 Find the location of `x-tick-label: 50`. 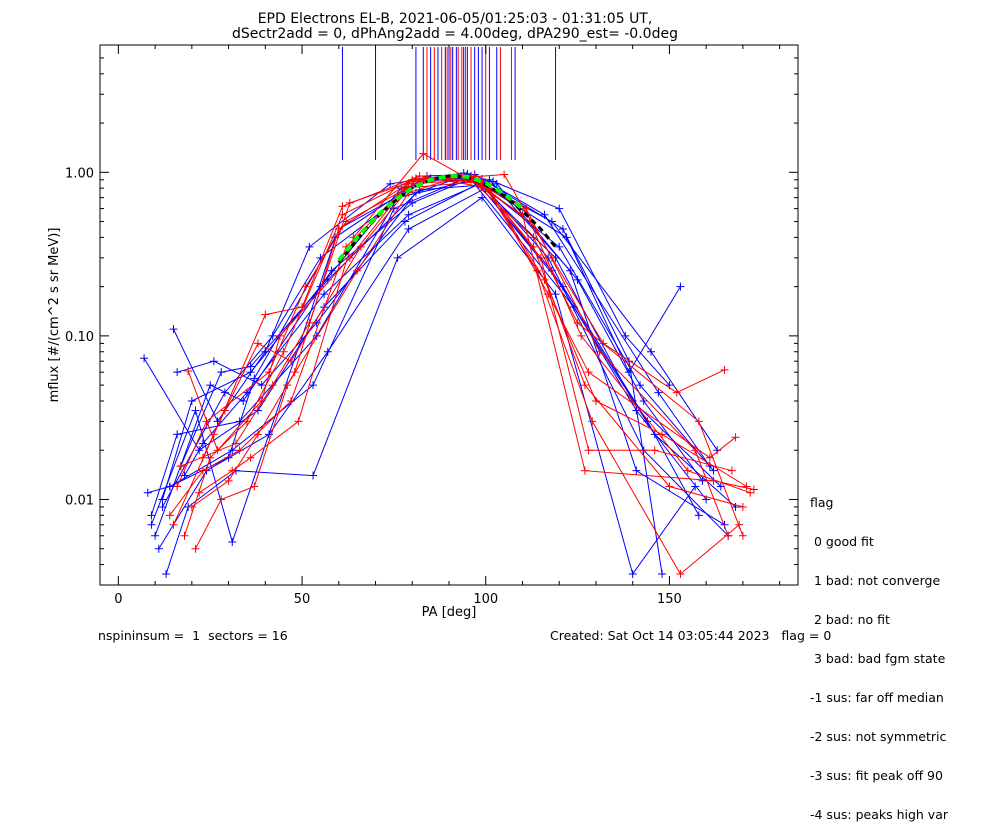

x-tick-label: 50 is located at coordinates (302, 599).